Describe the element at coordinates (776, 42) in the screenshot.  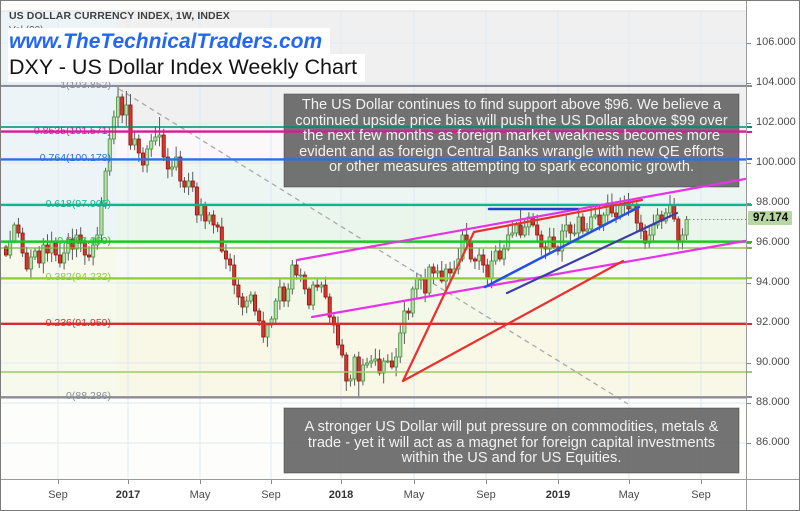
I see `price-tick-label: 106.000` at that location.